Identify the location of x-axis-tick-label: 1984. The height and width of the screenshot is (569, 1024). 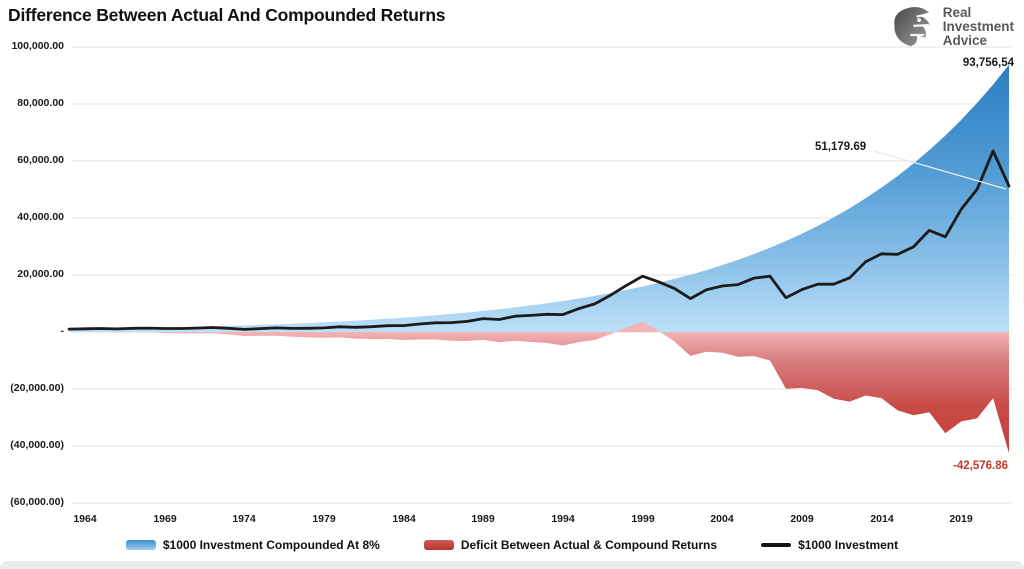
(404, 519).